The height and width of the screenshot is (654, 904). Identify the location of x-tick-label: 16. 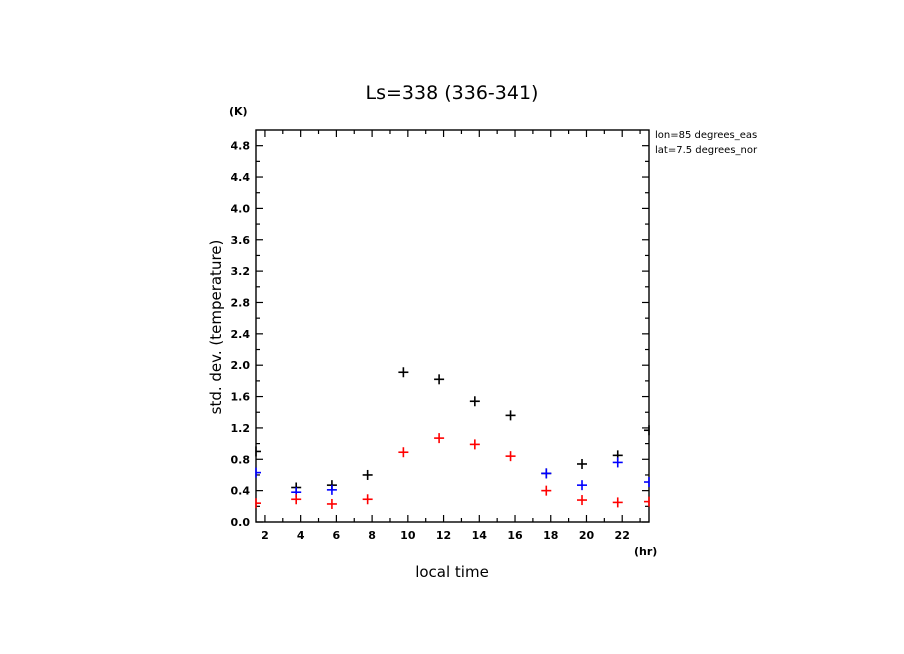
(515, 535).